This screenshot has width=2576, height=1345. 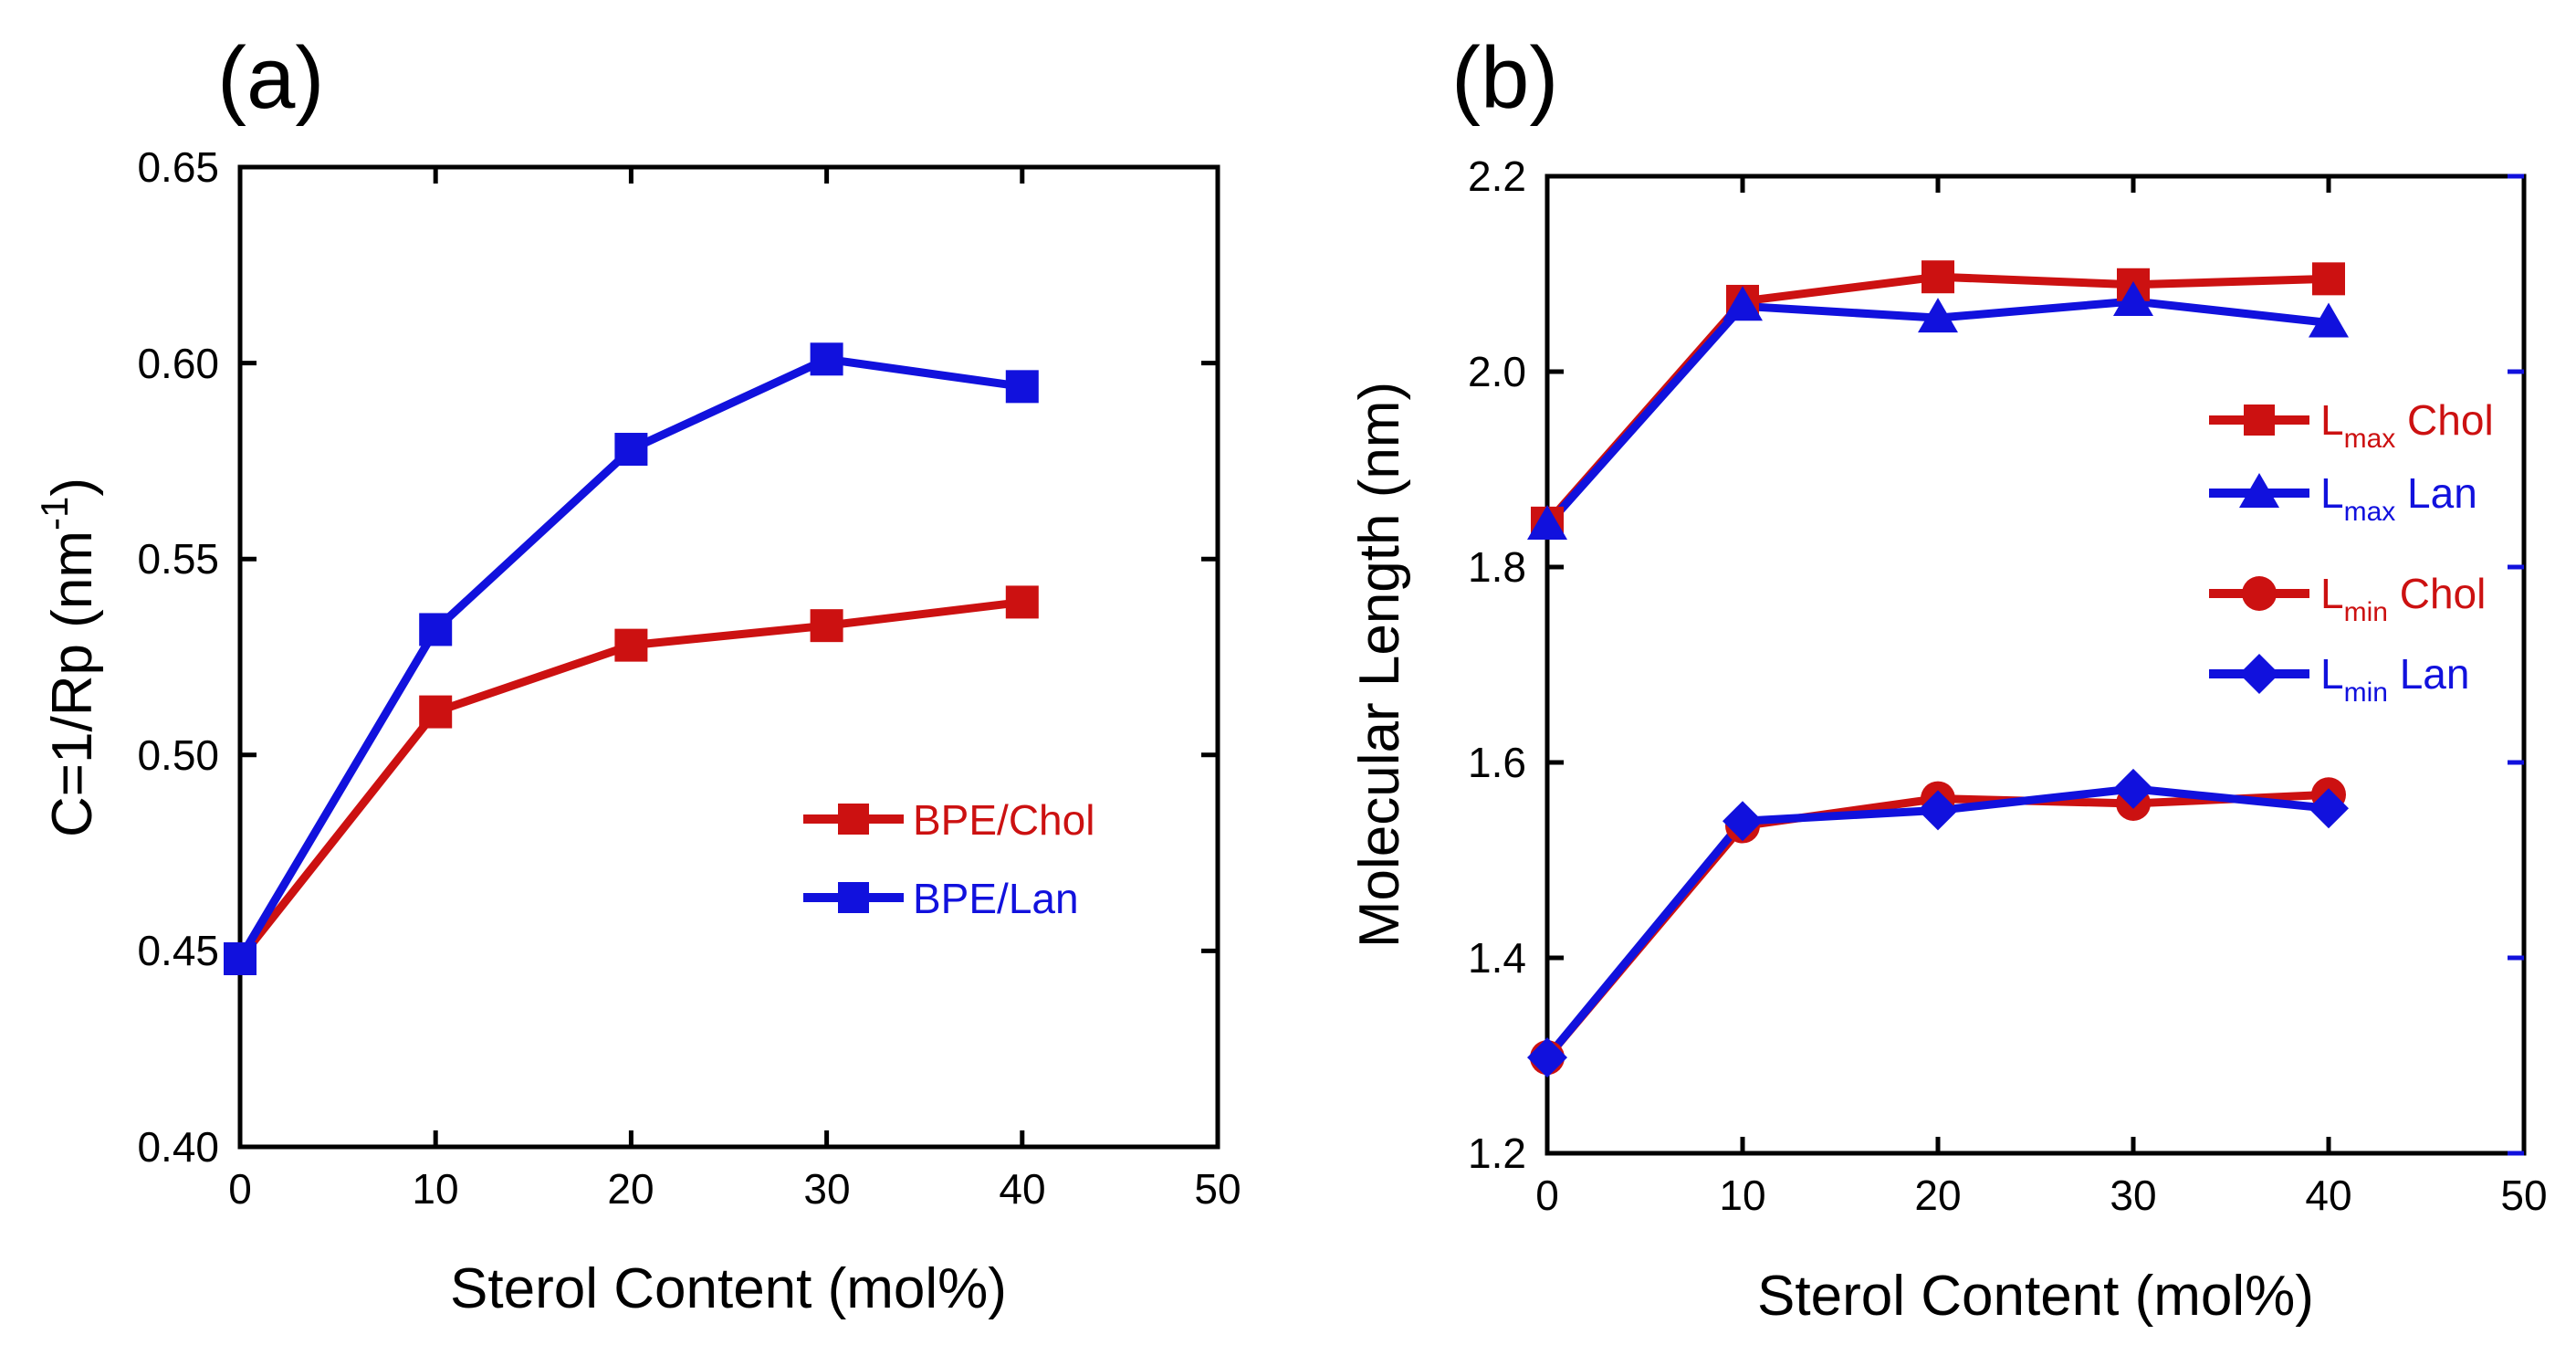 I want to click on panel-a-legend-label-lan: BPE/Lan, so click(x=996, y=899).